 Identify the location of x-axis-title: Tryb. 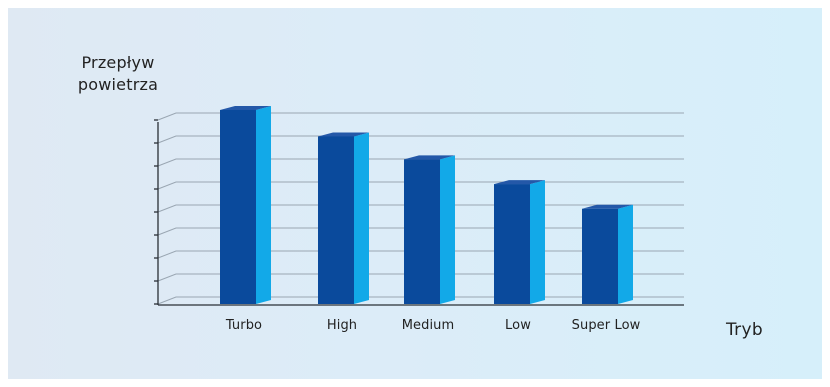
(744, 330).